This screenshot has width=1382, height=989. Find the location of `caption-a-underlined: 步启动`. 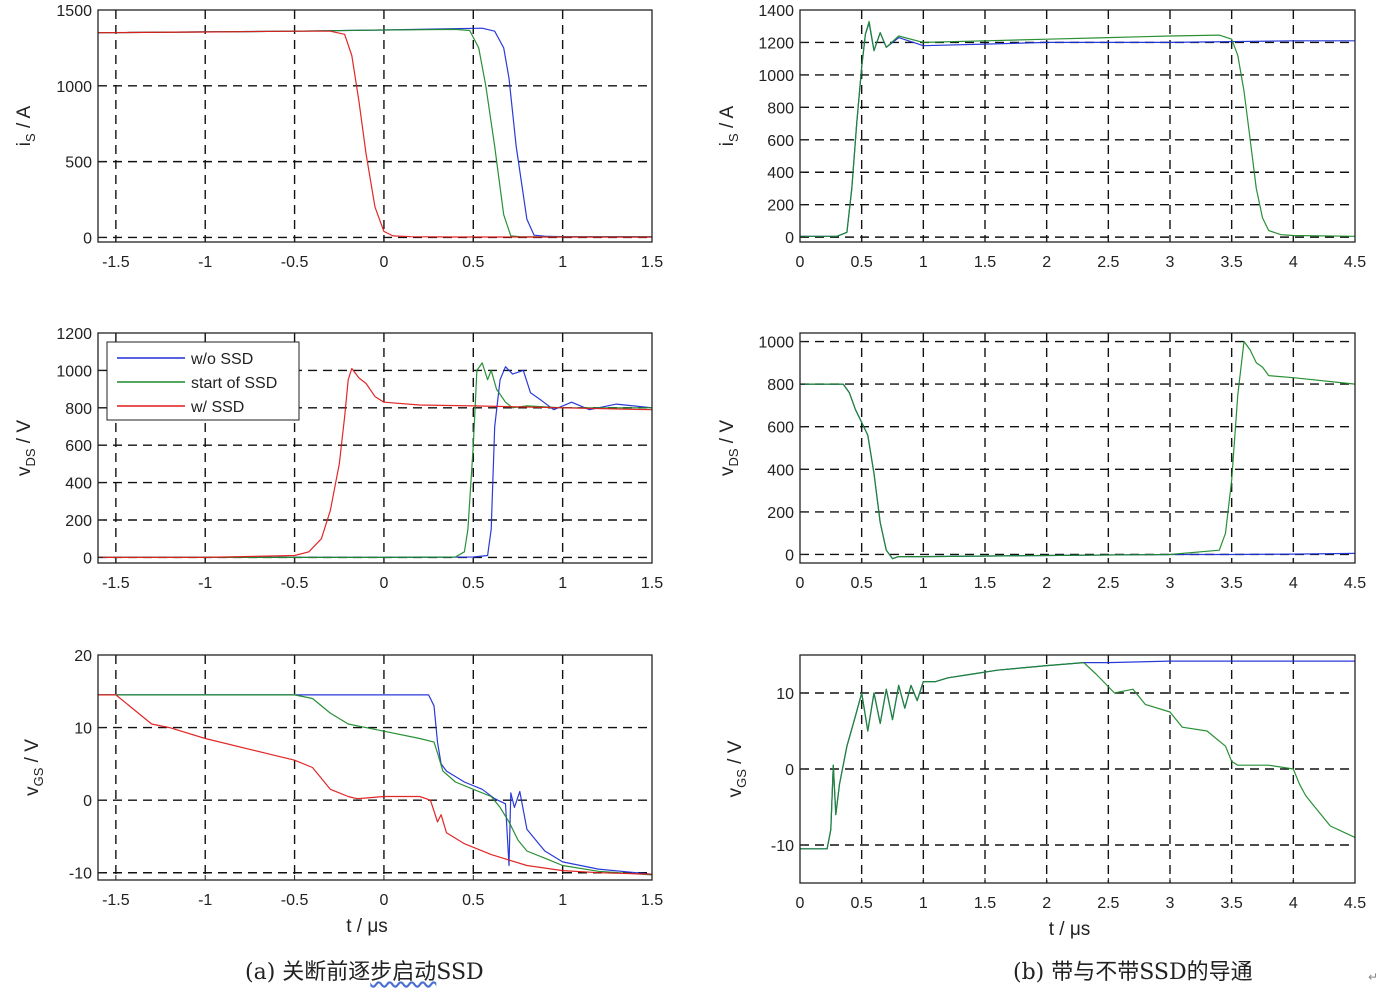

caption-a-underlined: 步启动 is located at coordinates (403, 972).